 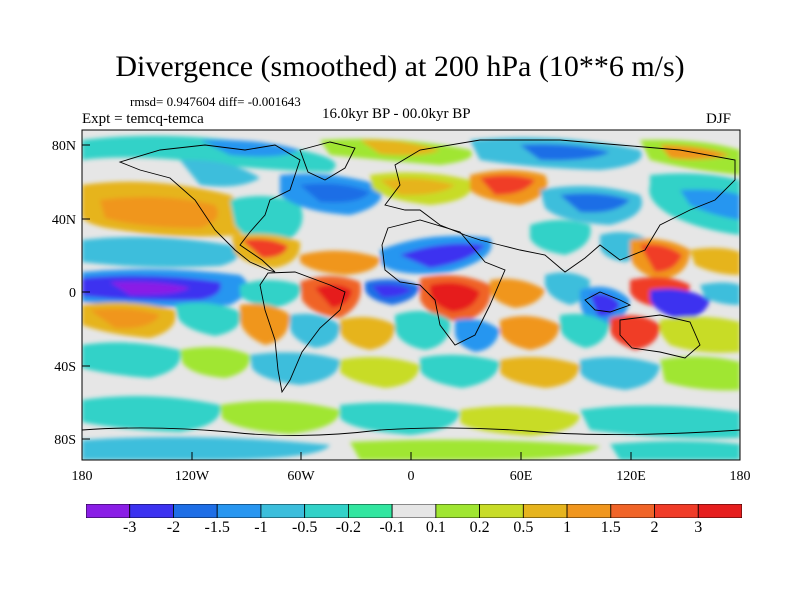 What do you see at coordinates (523, 527) in the screenshot?
I see `colorbar-label: 0.5` at bounding box center [523, 527].